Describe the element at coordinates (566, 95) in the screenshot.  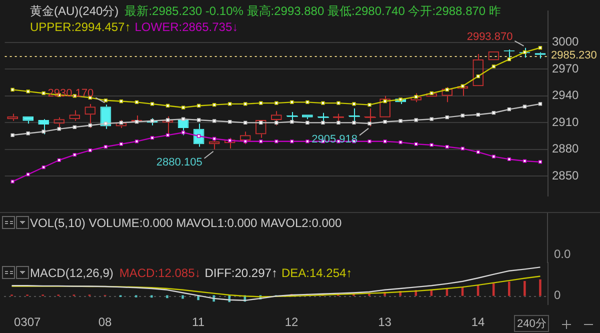
I see `y-tick-label: 2940` at that location.